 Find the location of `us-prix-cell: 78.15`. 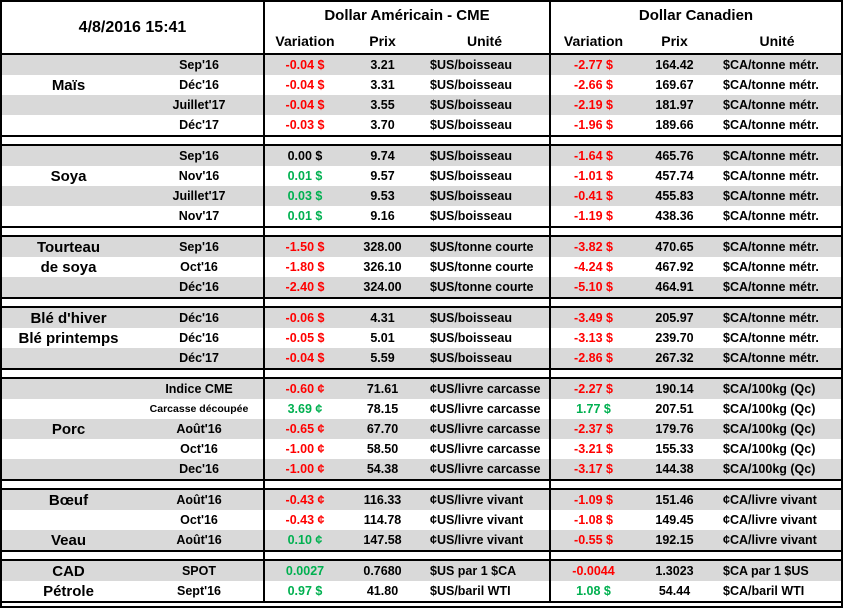

us-prix-cell: 78.15 is located at coordinates (382, 409).